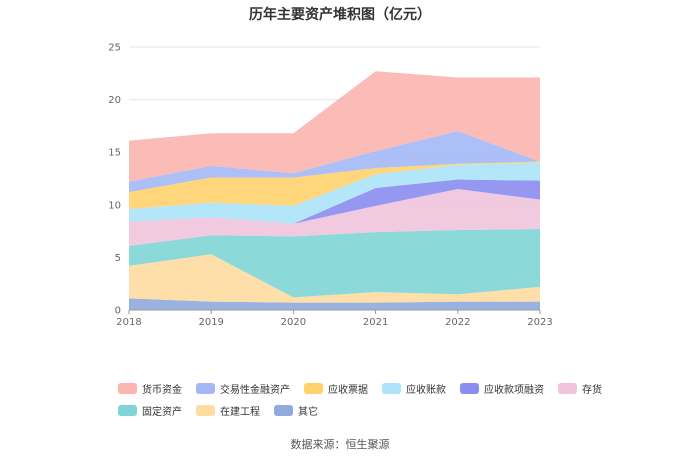 The image size is (680, 460). What do you see at coordinates (162, 412) in the screenshot?
I see `legend-label: 固定资产` at bounding box center [162, 412].